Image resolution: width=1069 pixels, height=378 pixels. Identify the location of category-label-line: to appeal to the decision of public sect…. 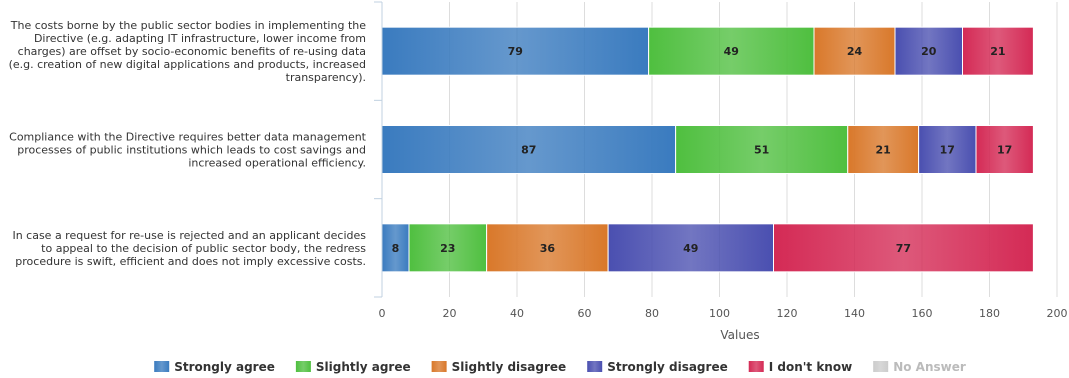
(203, 248).